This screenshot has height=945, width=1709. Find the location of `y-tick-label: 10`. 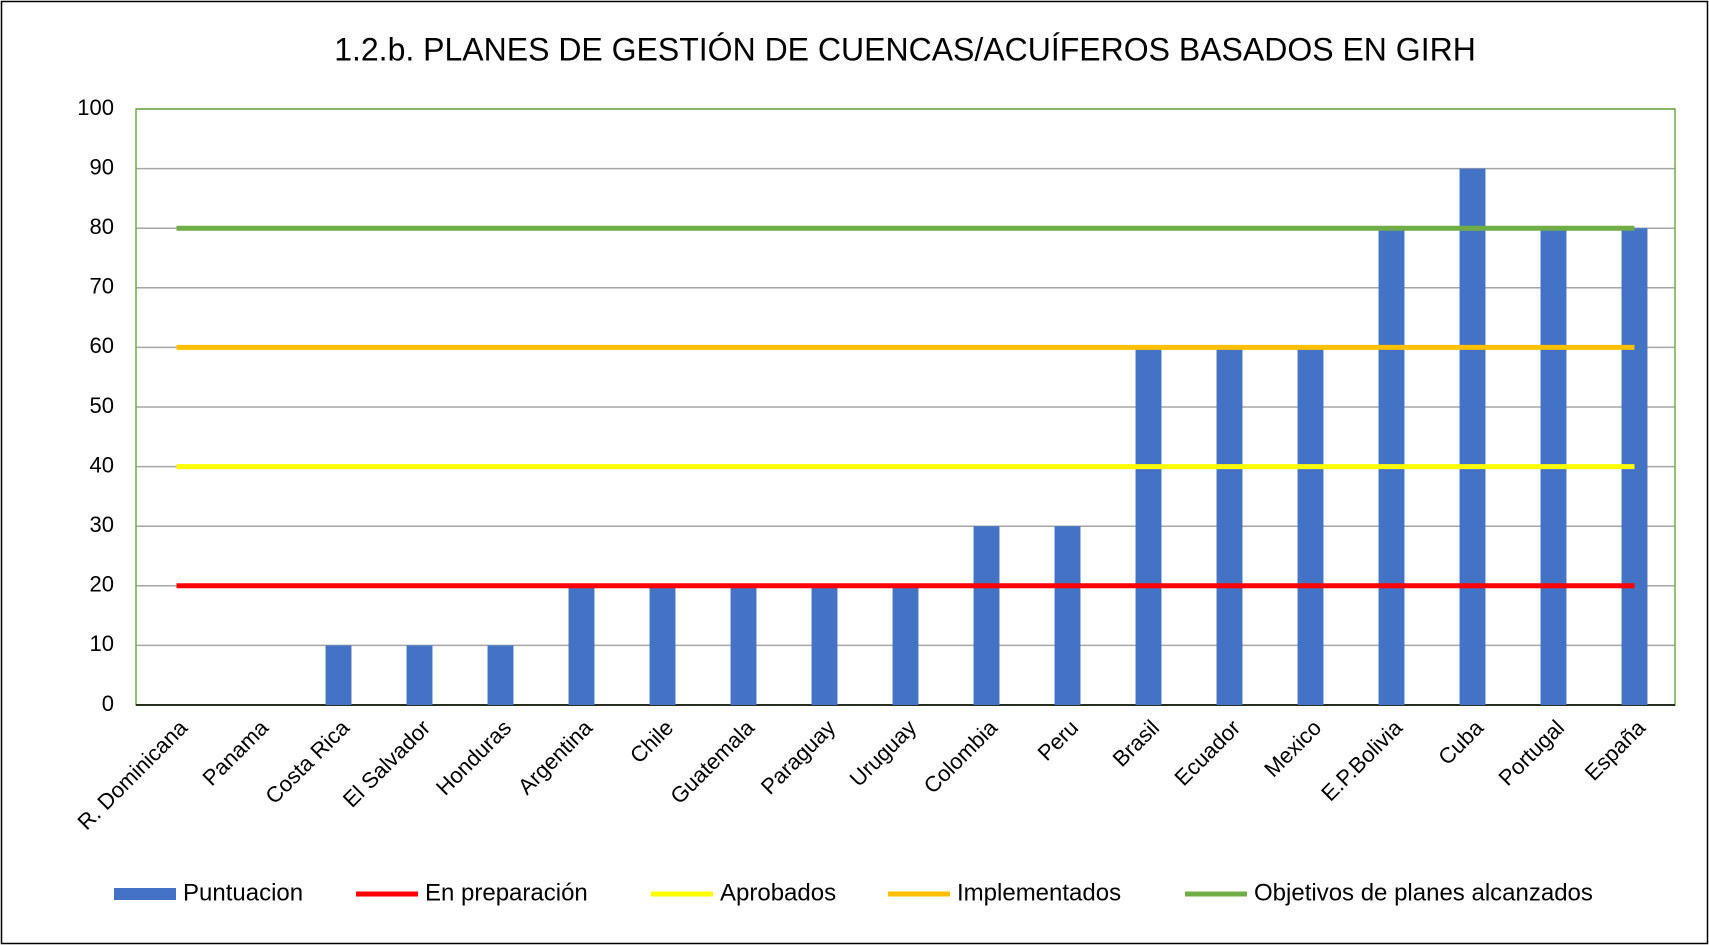

y-tick-label: 10 is located at coordinates (102, 643).